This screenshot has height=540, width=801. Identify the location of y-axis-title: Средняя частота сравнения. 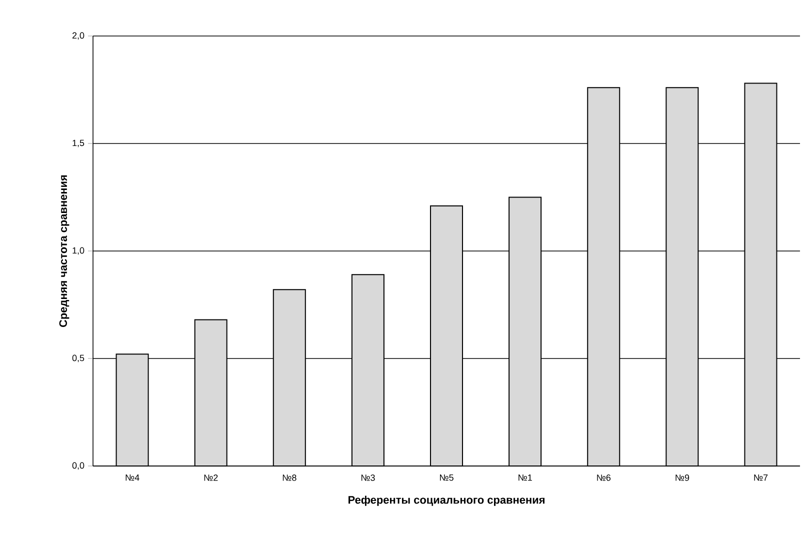
(64, 251).